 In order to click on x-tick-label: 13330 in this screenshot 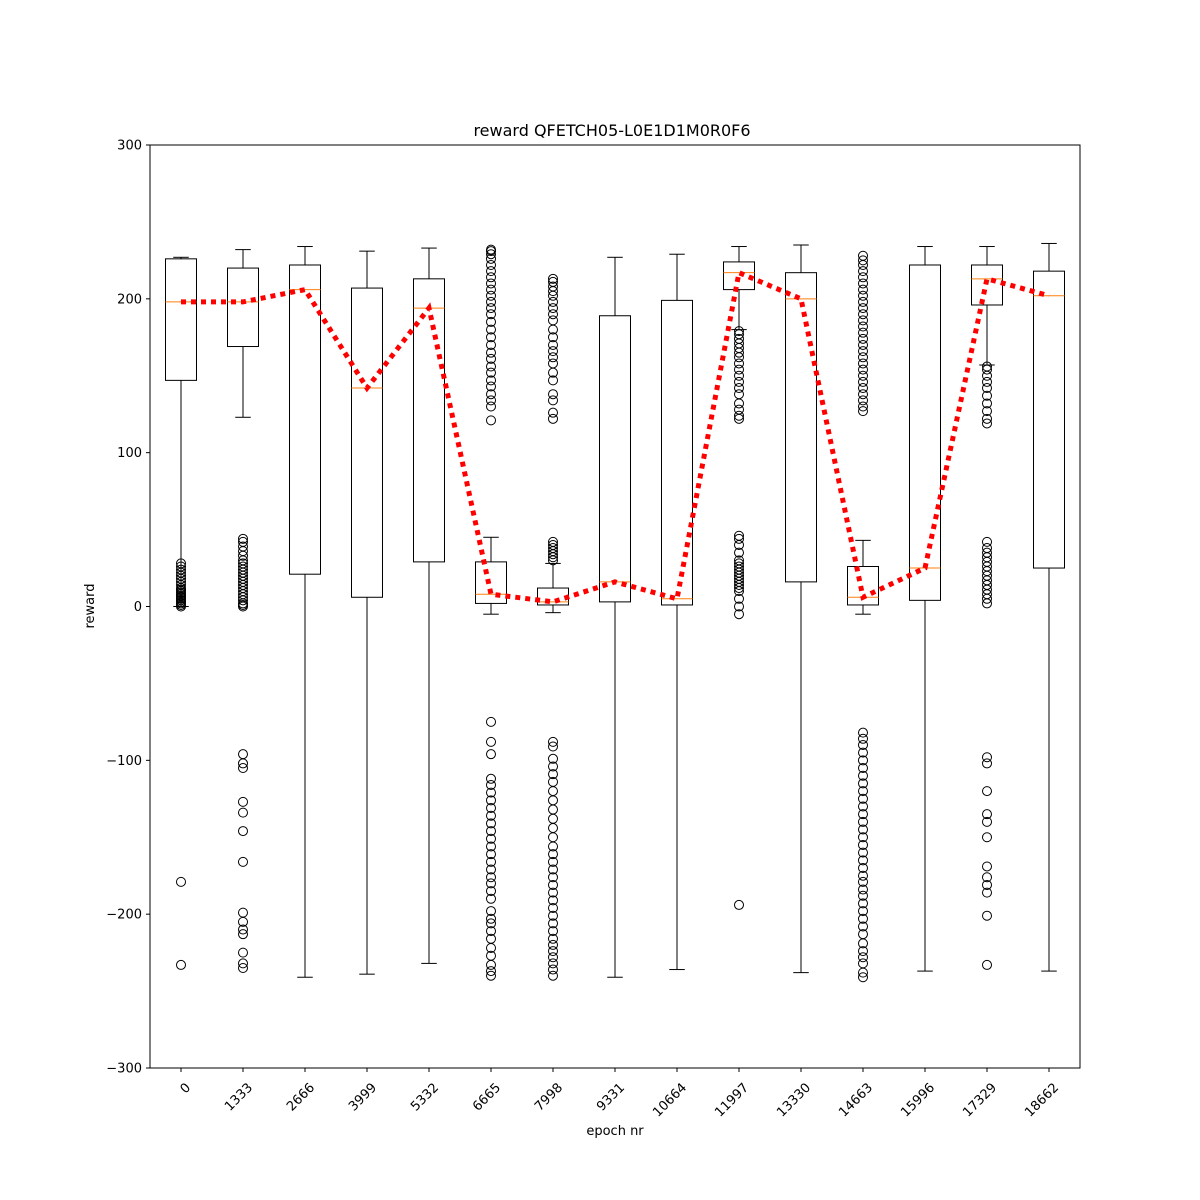, I will do `click(794, 1100)`.